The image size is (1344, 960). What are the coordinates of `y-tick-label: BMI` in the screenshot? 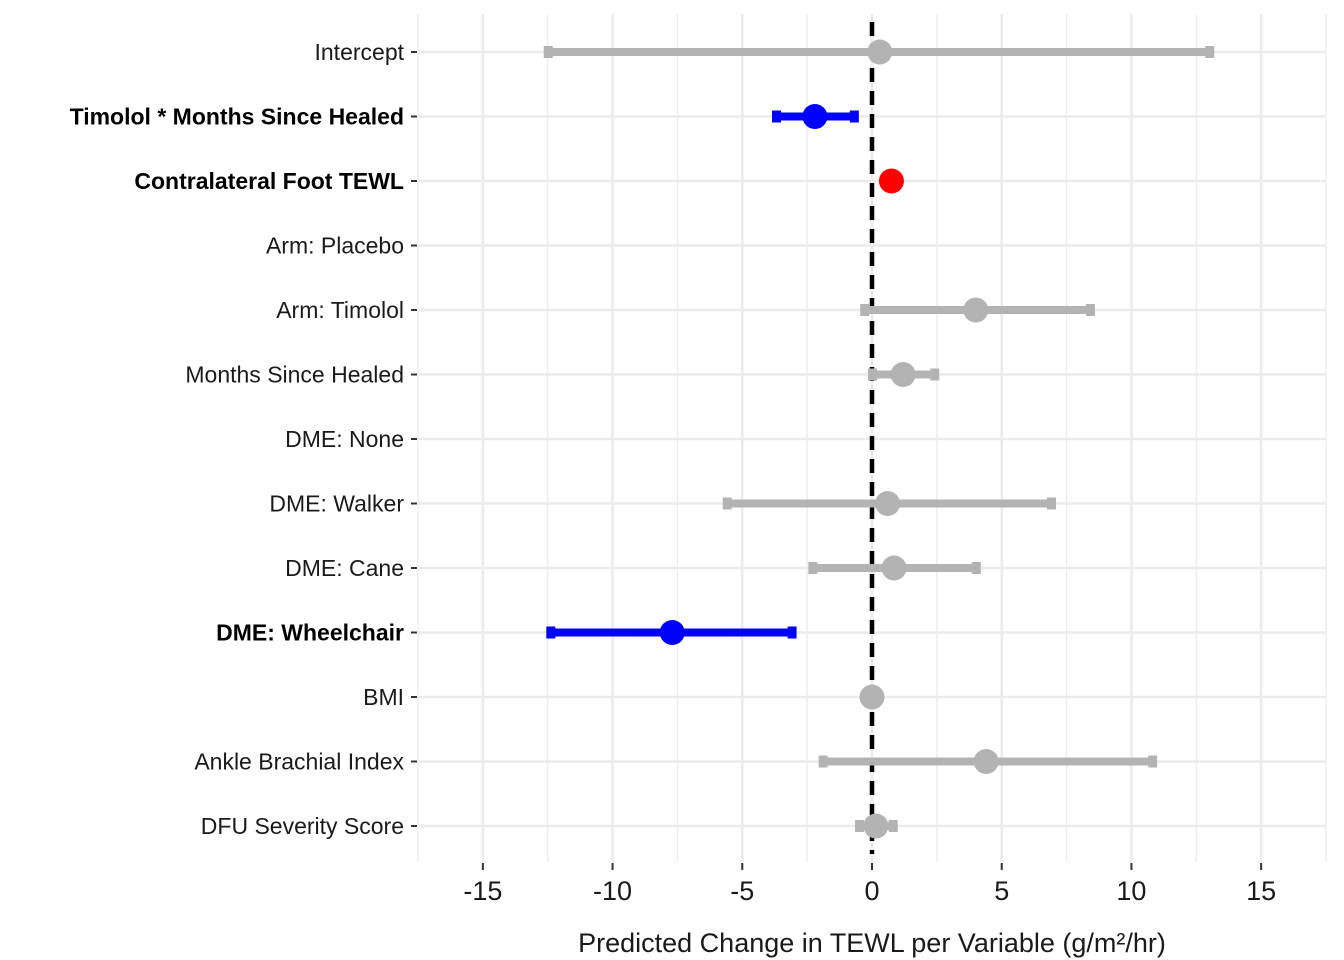 It's located at (383, 697).